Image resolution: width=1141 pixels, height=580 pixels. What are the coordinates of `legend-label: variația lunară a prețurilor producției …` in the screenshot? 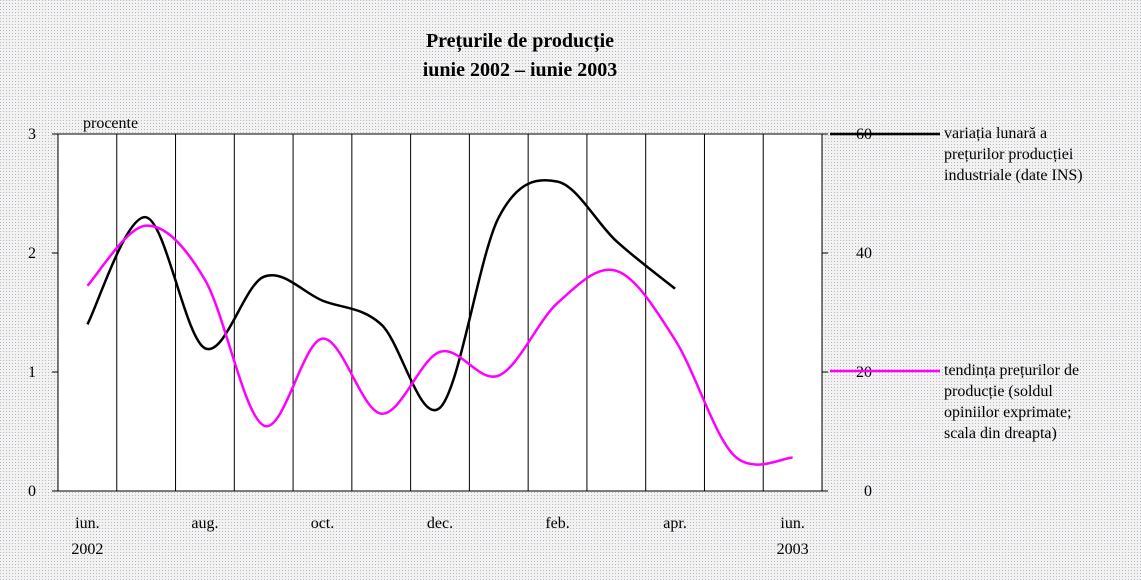 It's located at (1013, 154).